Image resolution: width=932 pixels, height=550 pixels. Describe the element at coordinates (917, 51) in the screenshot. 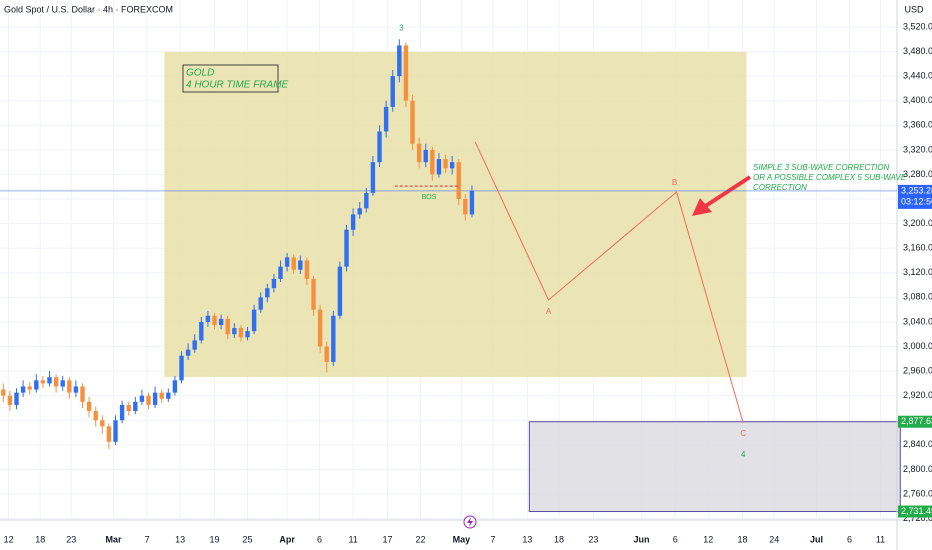

I see `y-tick-label: 3,480.00` at that location.